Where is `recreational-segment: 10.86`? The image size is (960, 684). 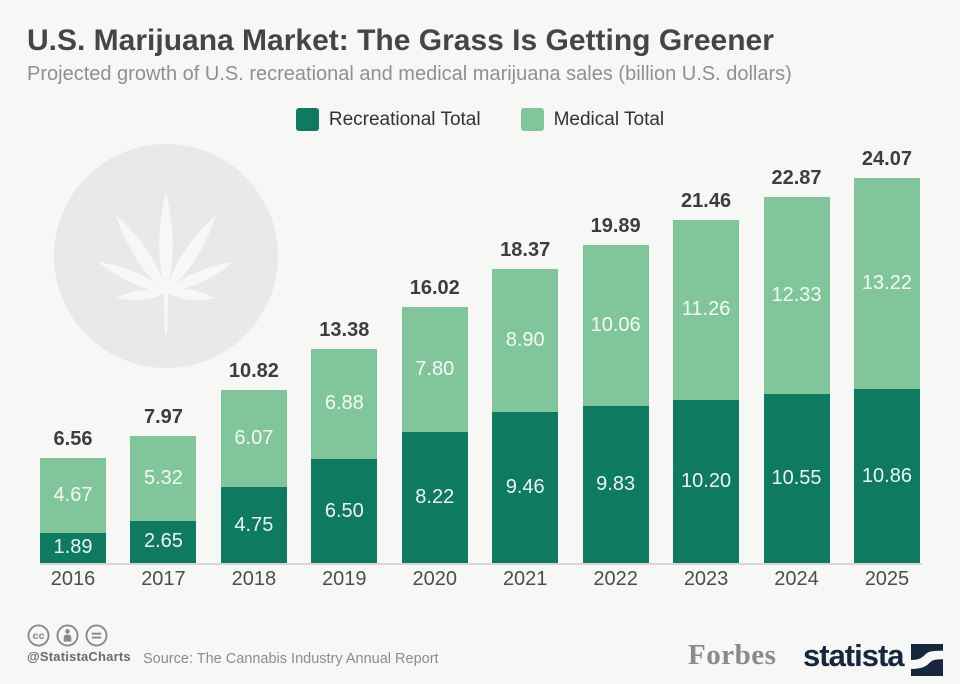 recreational-segment: 10.86 is located at coordinates (886, 476).